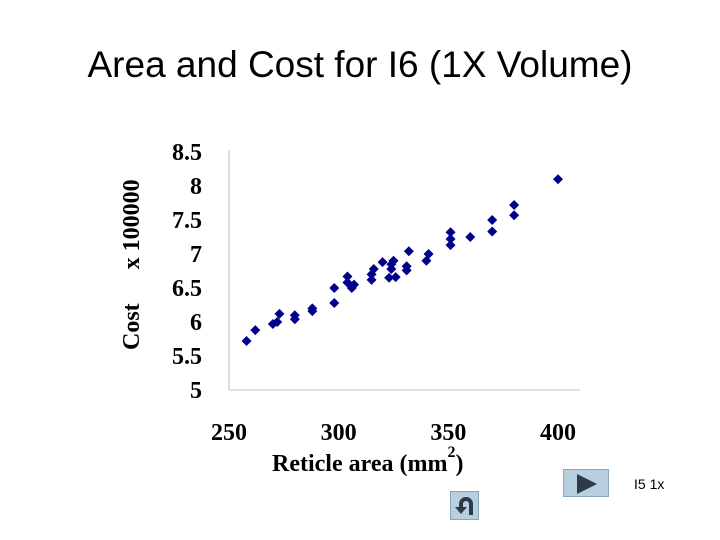 The image size is (720, 540). I want to click on slide-link-label: I5 1x, so click(649, 484).